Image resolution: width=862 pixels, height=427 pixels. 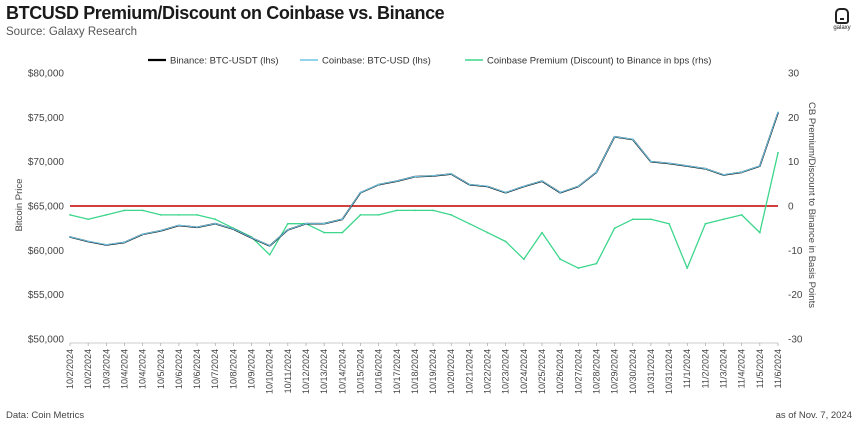 I want to click on x-tick-label: 10/12/2024, so click(x=306, y=371).